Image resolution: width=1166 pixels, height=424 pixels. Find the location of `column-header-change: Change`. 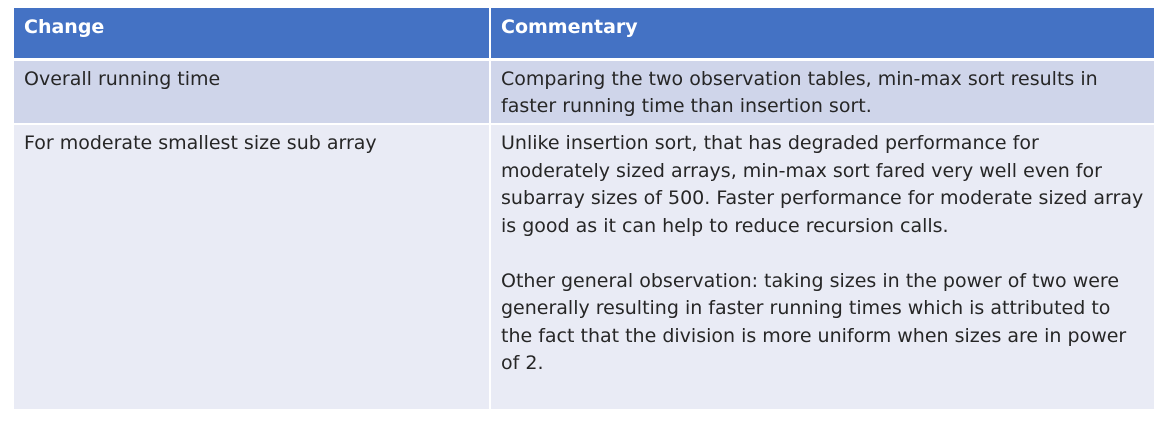

column-header-change: Change is located at coordinates (252, 34).